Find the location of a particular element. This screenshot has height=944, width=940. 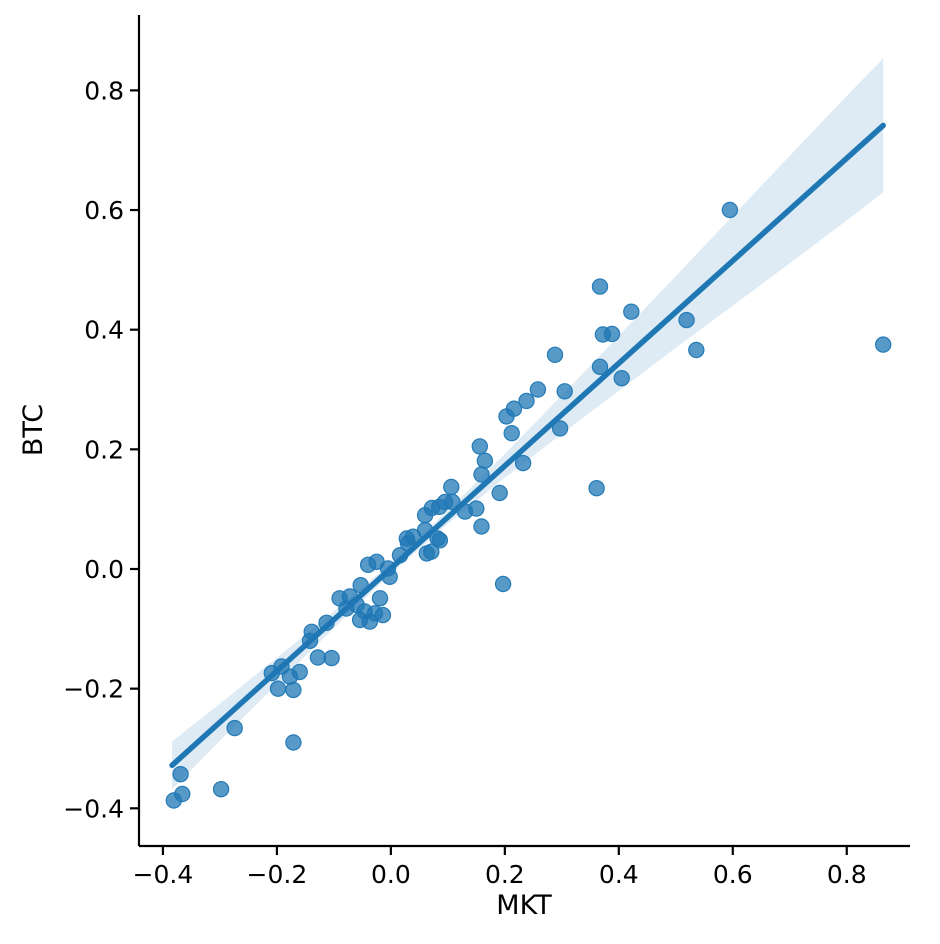

x-tick-label: 0.2 is located at coordinates (505, 874).